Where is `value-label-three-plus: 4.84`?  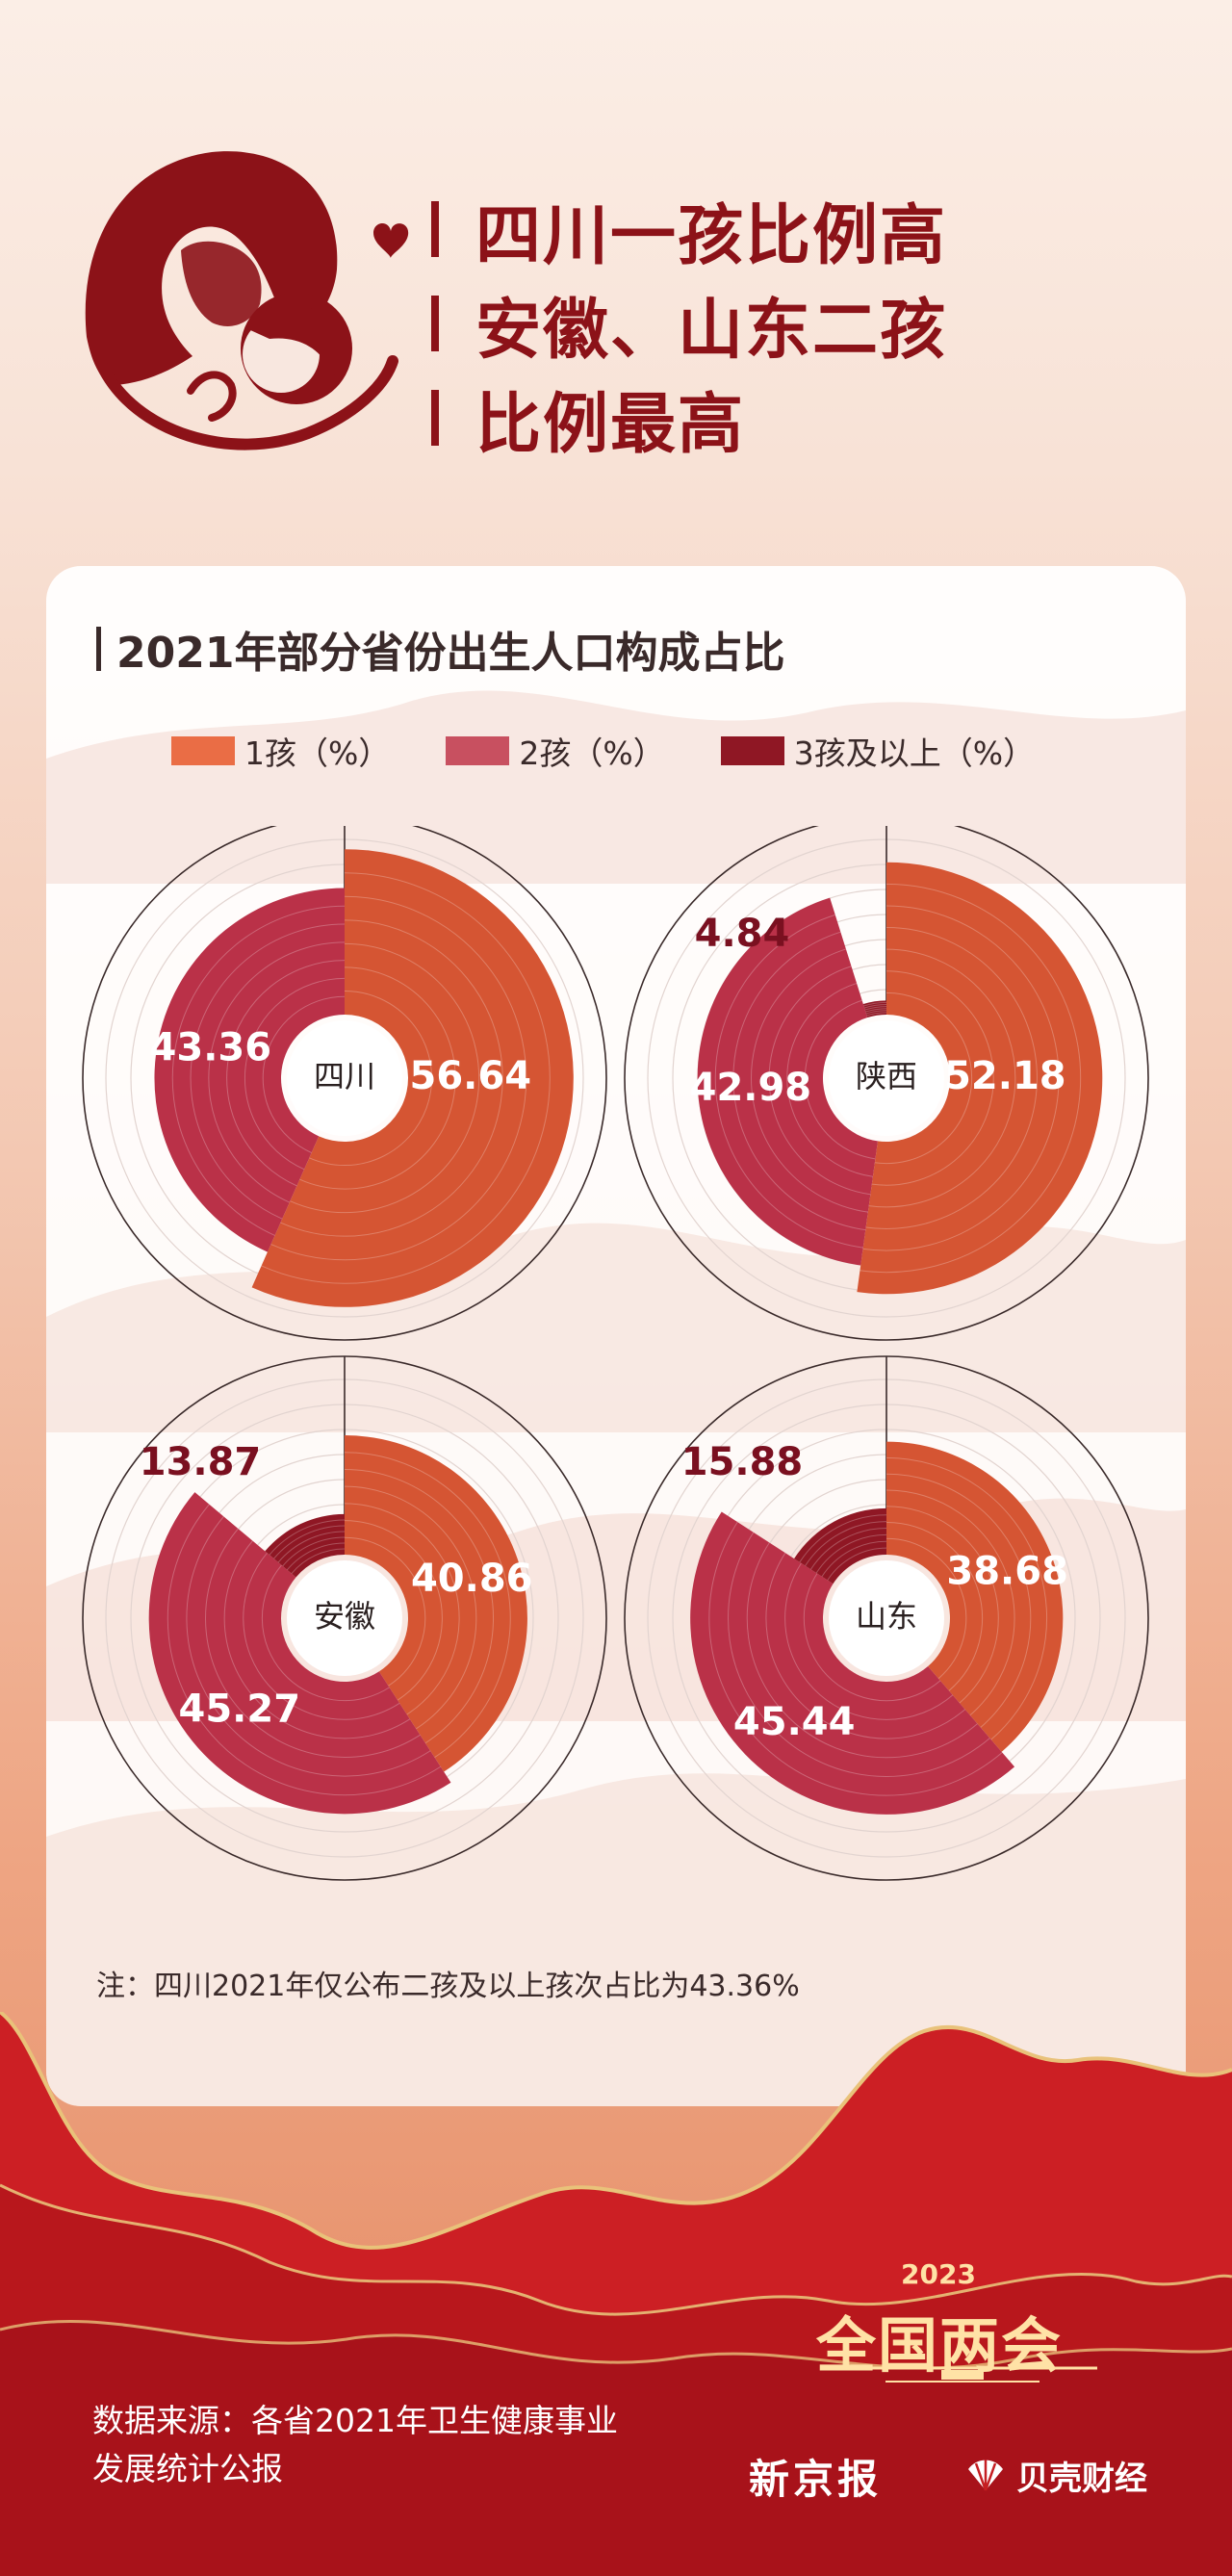
value-label-three-plus: 4.84 is located at coordinates (742, 934).